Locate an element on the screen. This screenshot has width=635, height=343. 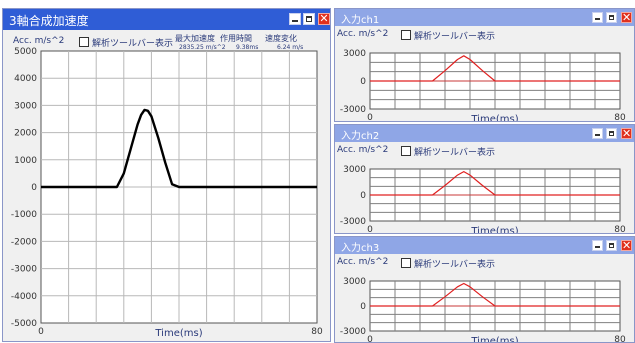
y-tick-label: -5000 is located at coordinates (24, 324).